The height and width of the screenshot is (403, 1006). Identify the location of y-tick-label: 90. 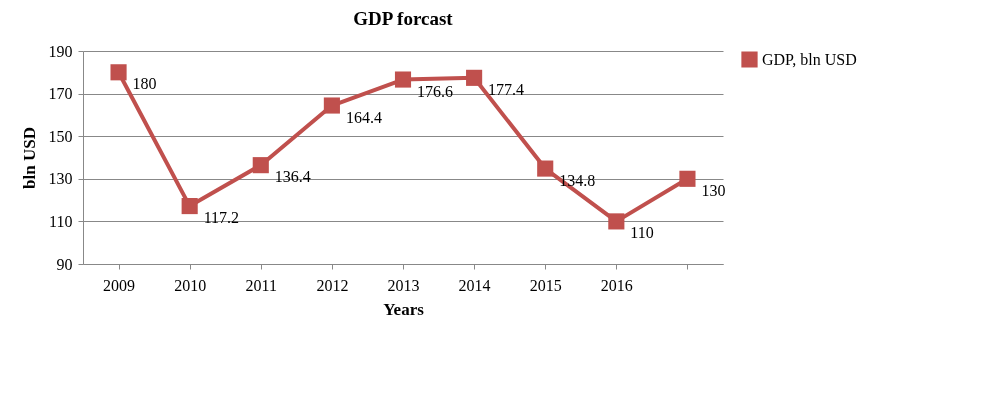
(64, 264).